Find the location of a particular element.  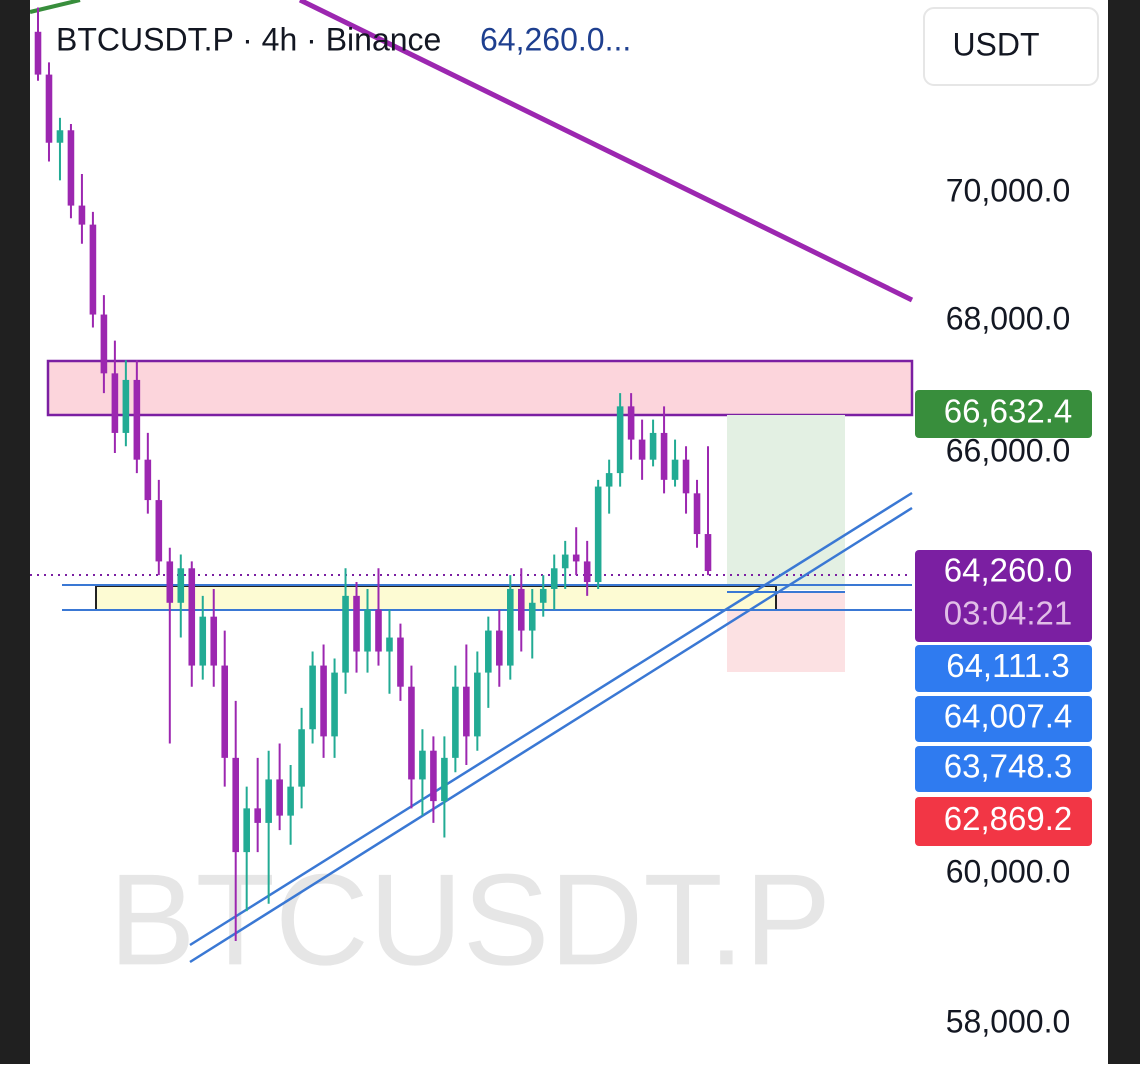

y-tick-label: 66,000.0 is located at coordinates (1008, 450).